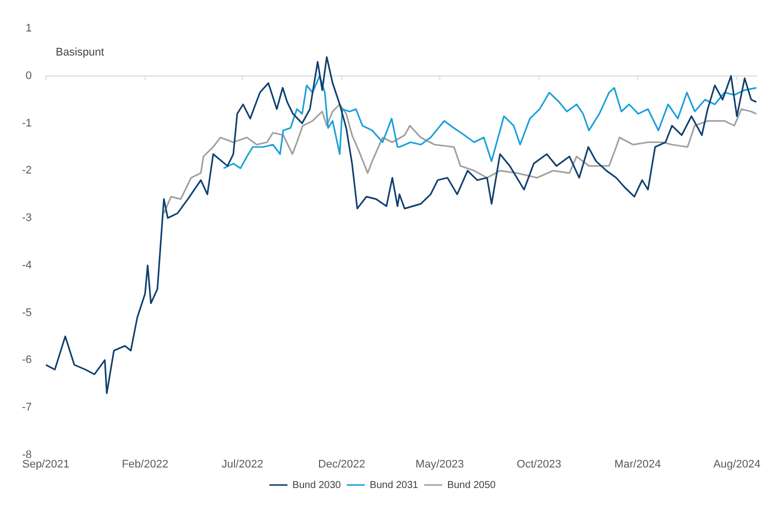  What do you see at coordinates (27, 218) in the screenshot?
I see `y-tick-label: -3` at bounding box center [27, 218].